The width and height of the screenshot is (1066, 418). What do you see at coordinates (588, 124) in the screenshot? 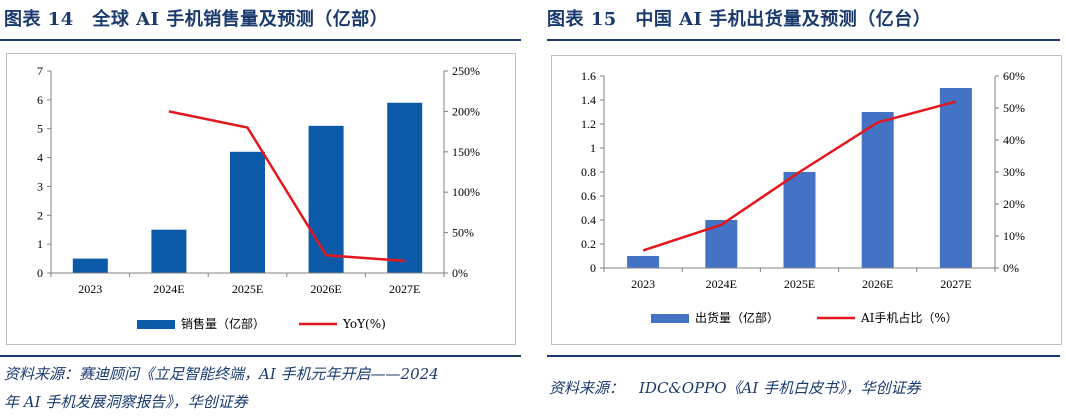
I see `chart2-y-left-tick-label: 1.2` at bounding box center [588, 124].